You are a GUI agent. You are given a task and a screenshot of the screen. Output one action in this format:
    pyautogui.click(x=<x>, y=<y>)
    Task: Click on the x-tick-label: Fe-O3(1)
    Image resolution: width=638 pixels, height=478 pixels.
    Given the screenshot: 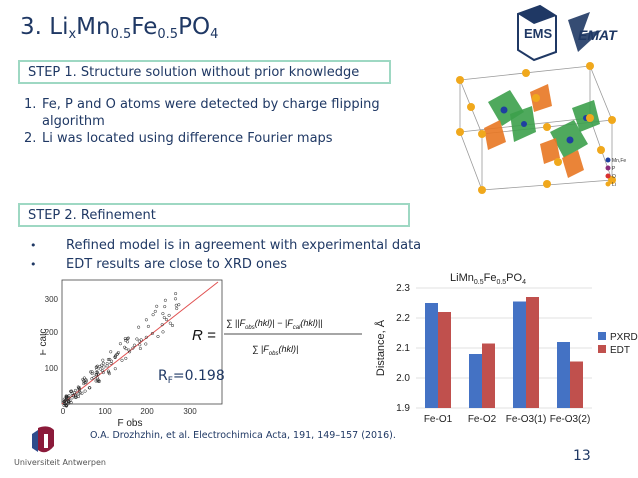 What is the action you would take?
    pyautogui.click(x=526, y=419)
    